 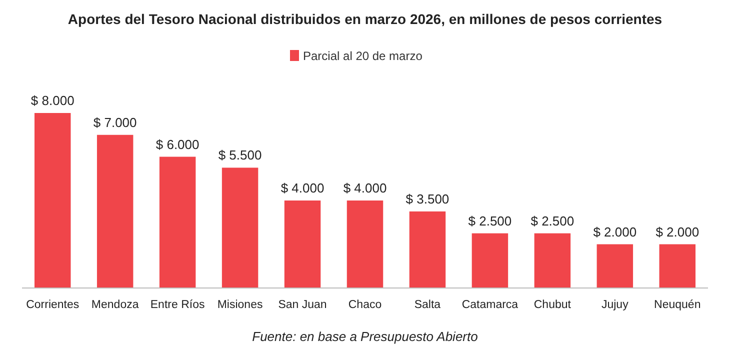 I want to click on data-label: $ 6.000, so click(x=178, y=144).